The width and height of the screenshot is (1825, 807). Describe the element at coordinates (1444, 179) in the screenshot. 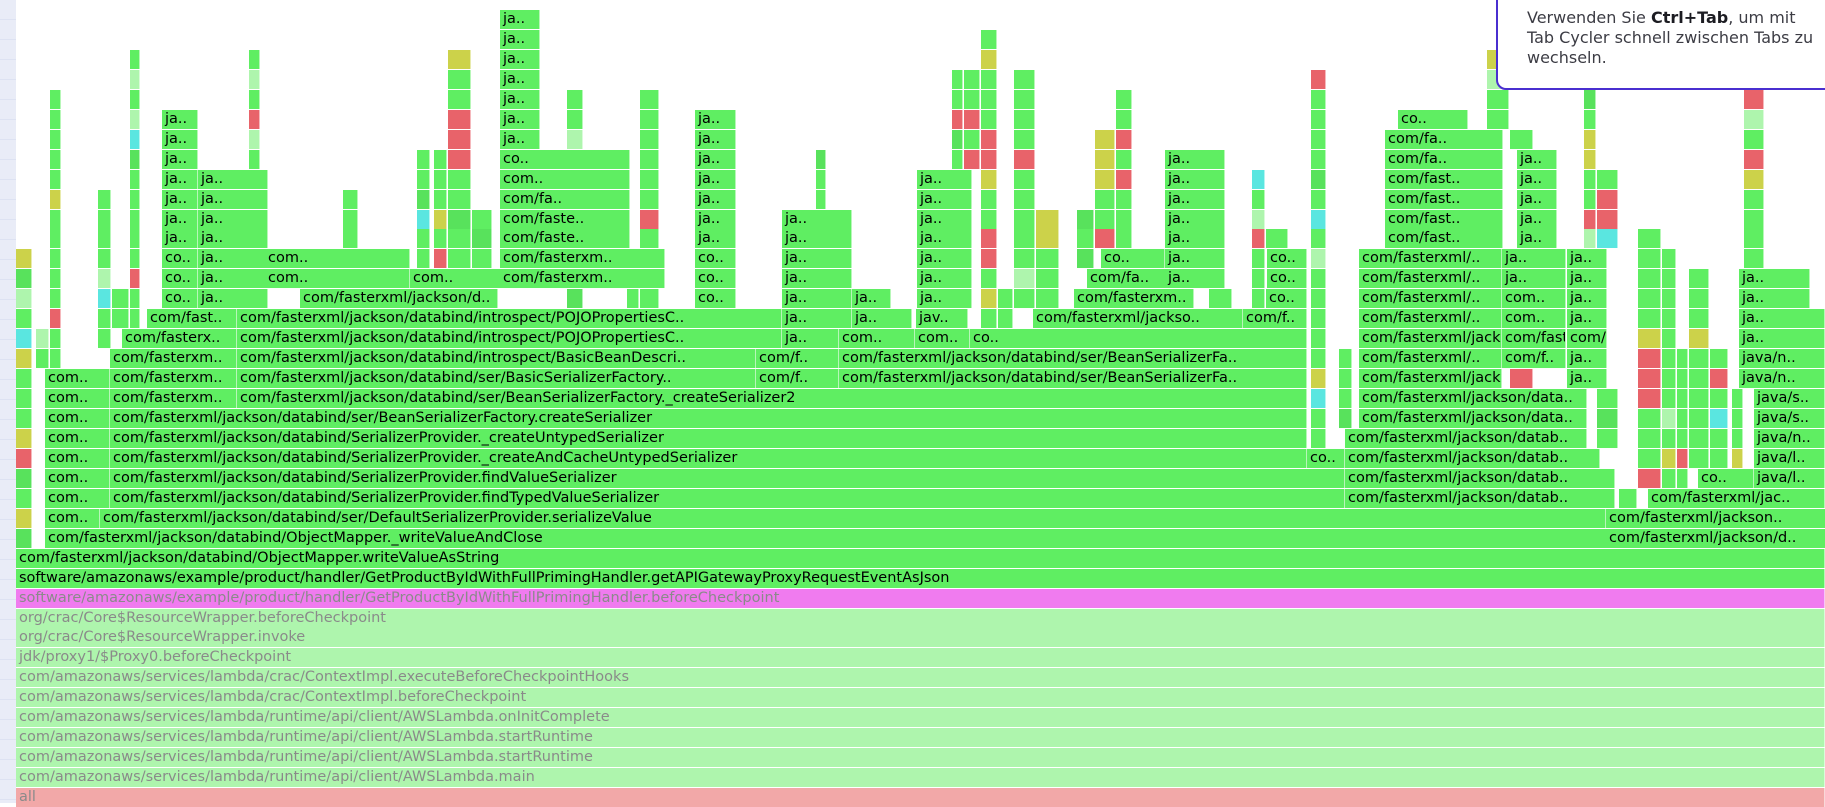

I see `flame-frame: com/fast..` at that location.